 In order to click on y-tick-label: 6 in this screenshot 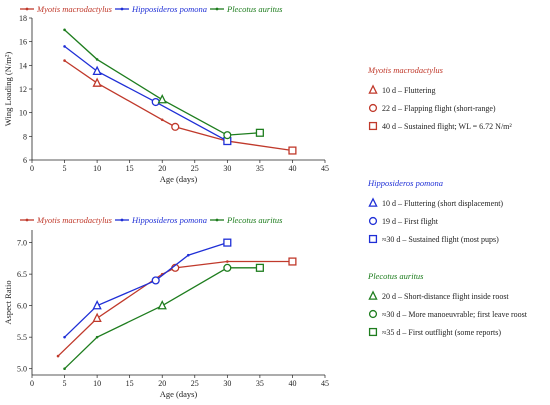, I will do `click(25, 160)`.